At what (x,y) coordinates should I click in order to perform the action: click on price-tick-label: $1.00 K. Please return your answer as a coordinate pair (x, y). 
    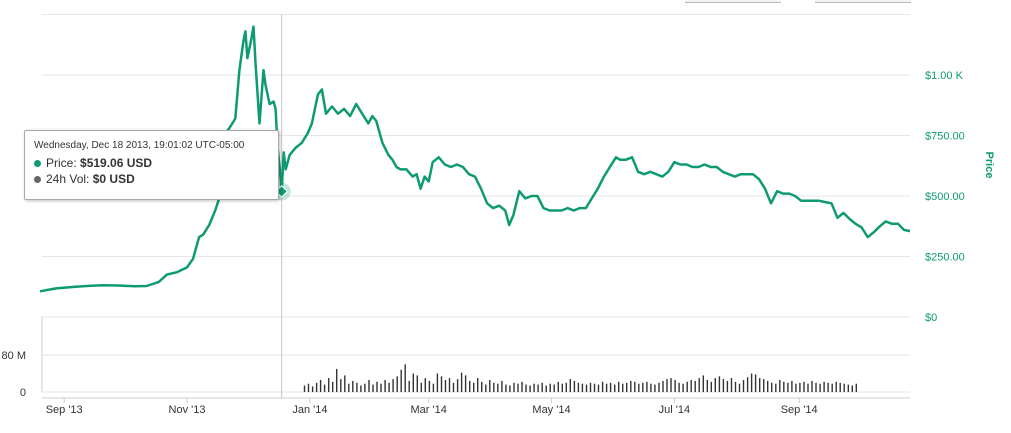
    Looking at the image, I should click on (944, 76).